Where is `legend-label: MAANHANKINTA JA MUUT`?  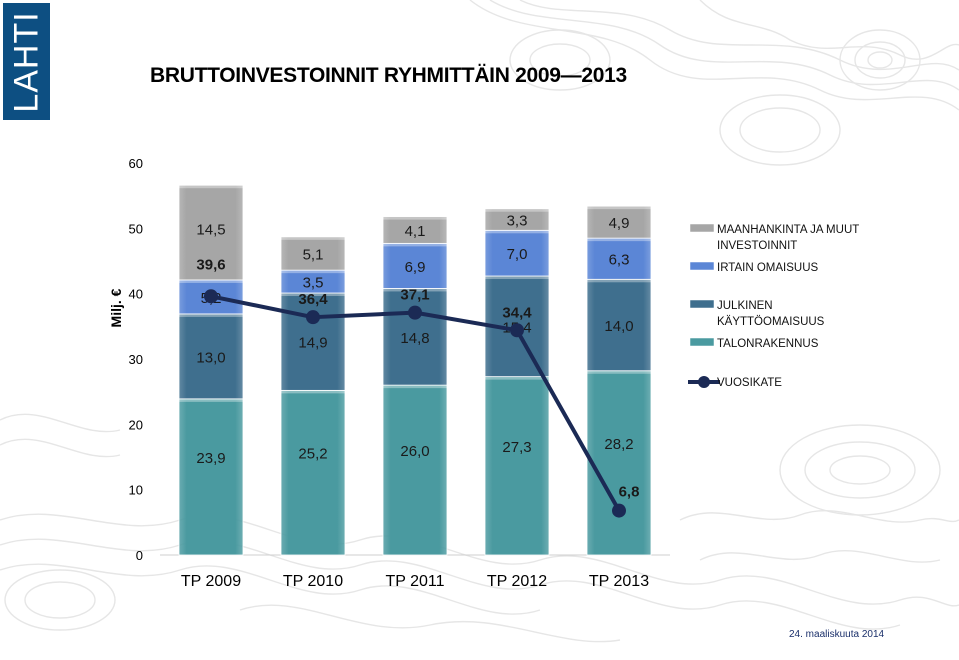
legend-label: MAANHANKINTA JA MUUT is located at coordinates (788, 230).